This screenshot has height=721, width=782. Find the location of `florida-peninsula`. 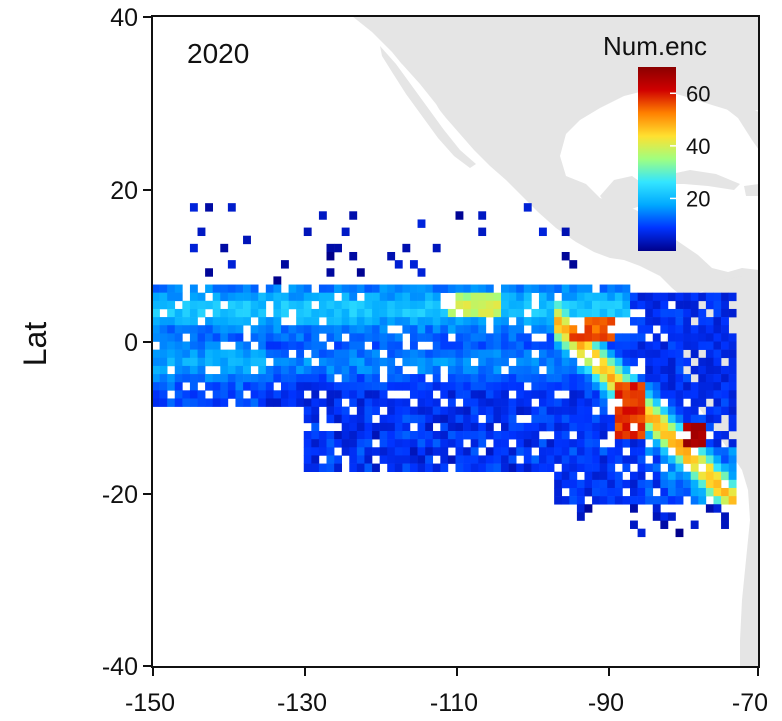

florida-peninsula is located at coordinates (729, 123).